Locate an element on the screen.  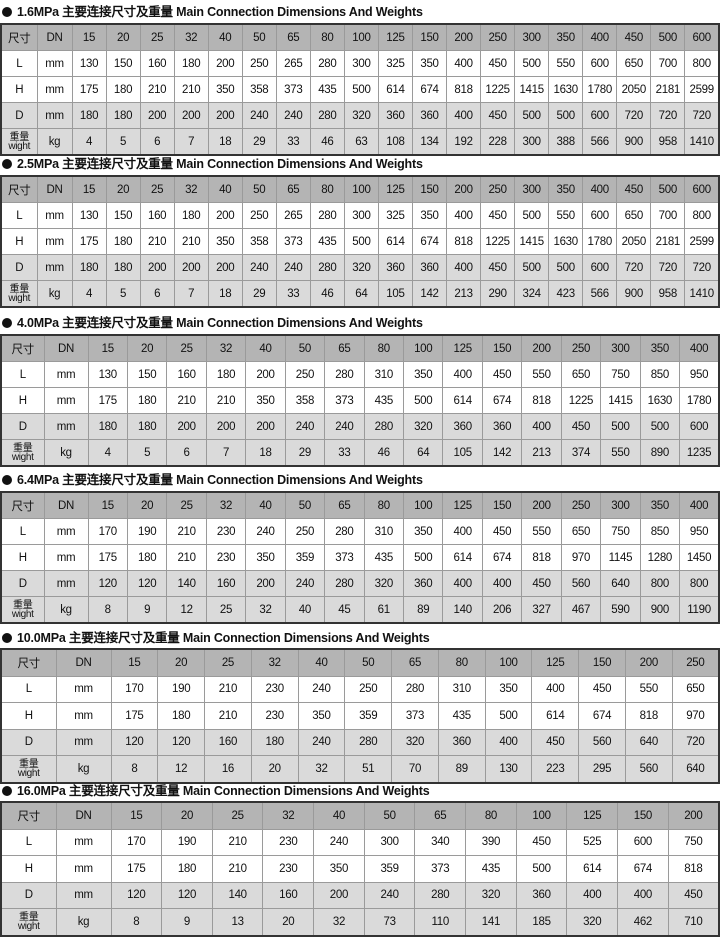
cell: 213 is located at coordinates (541, 453).